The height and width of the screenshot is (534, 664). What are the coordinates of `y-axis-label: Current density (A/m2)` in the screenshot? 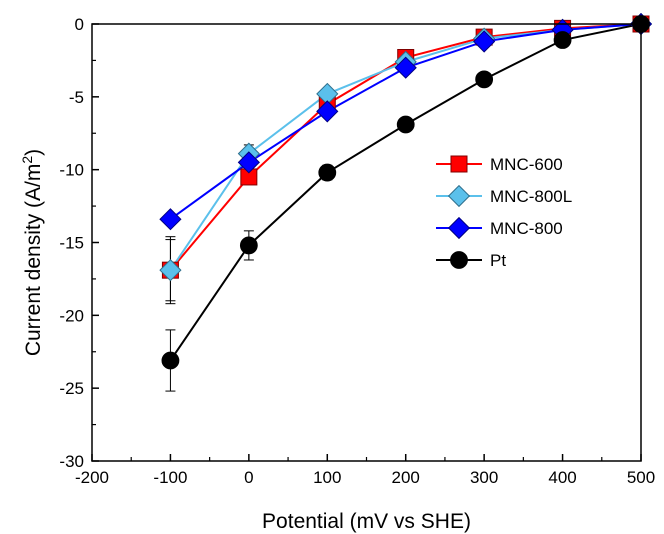 It's located at (32, 252).